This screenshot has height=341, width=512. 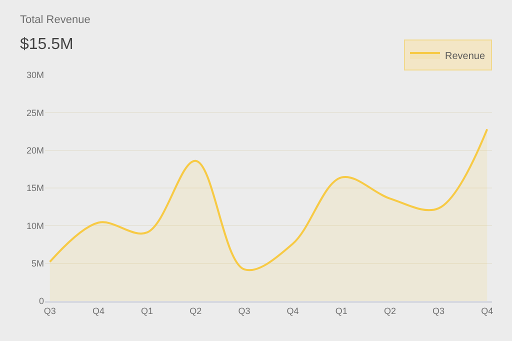 I want to click on y-tick-label: 10M, so click(x=35, y=225).